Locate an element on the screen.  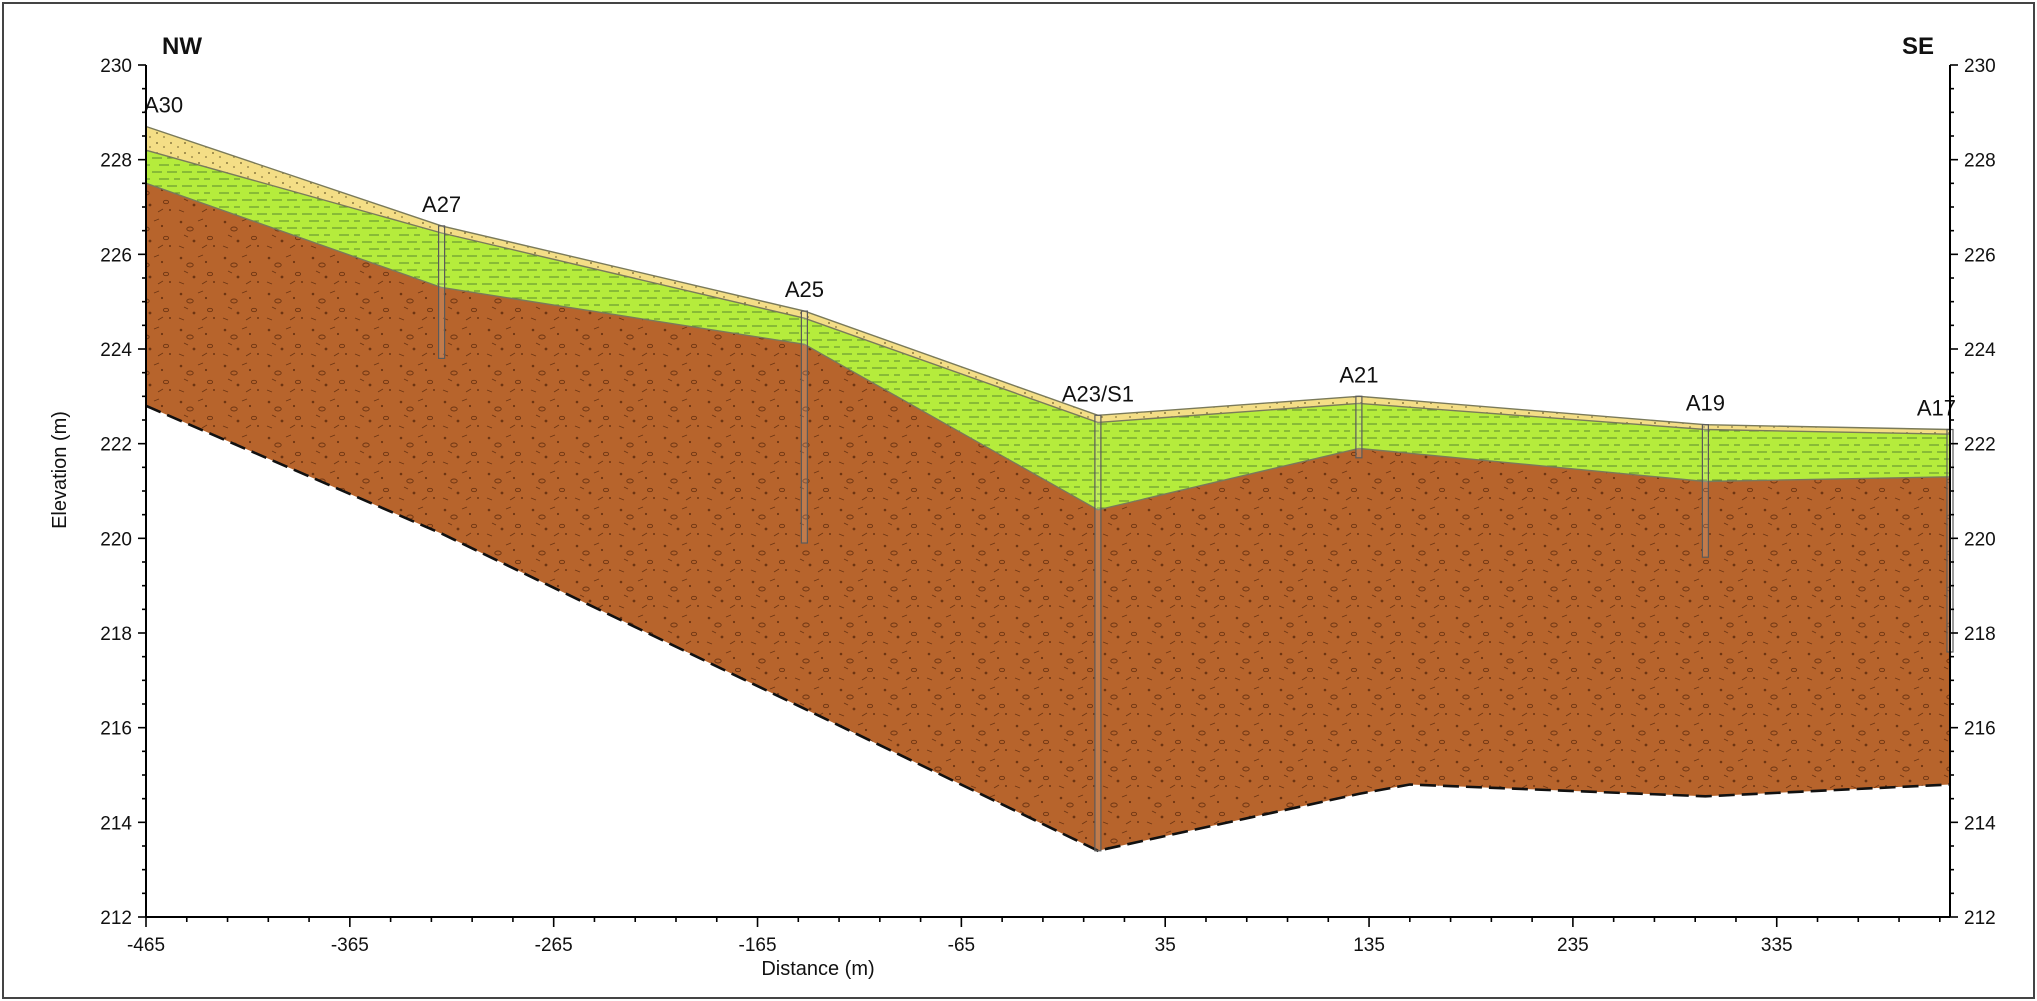
x-tick-label: -465 is located at coordinates (146, 945).